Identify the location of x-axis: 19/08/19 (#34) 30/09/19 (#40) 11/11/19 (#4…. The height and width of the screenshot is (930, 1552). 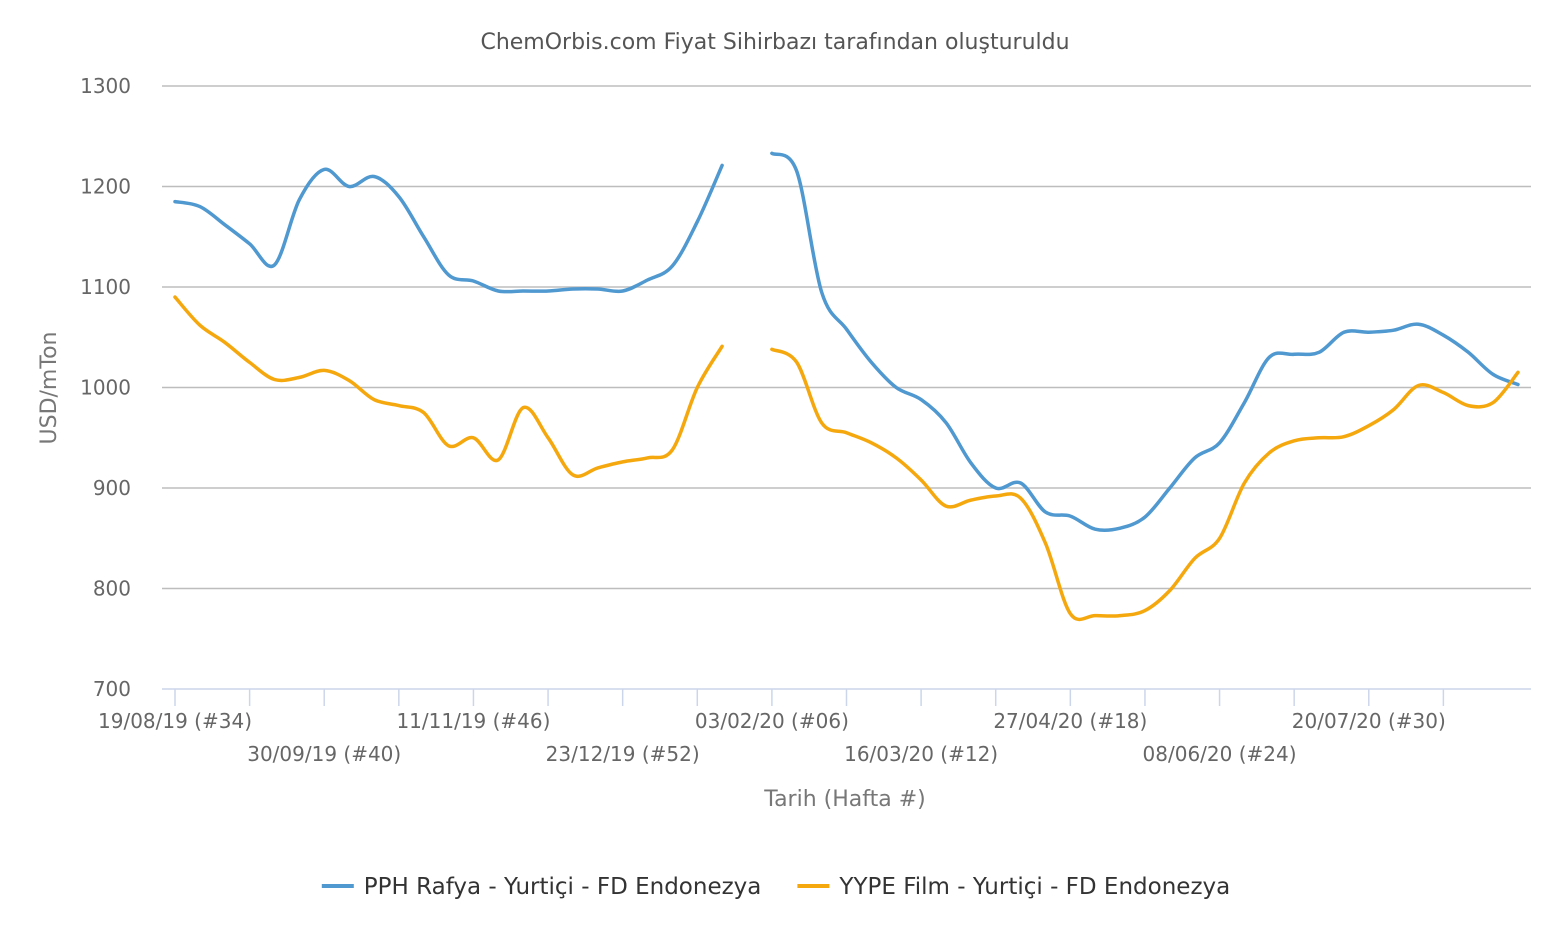
(814, 727).